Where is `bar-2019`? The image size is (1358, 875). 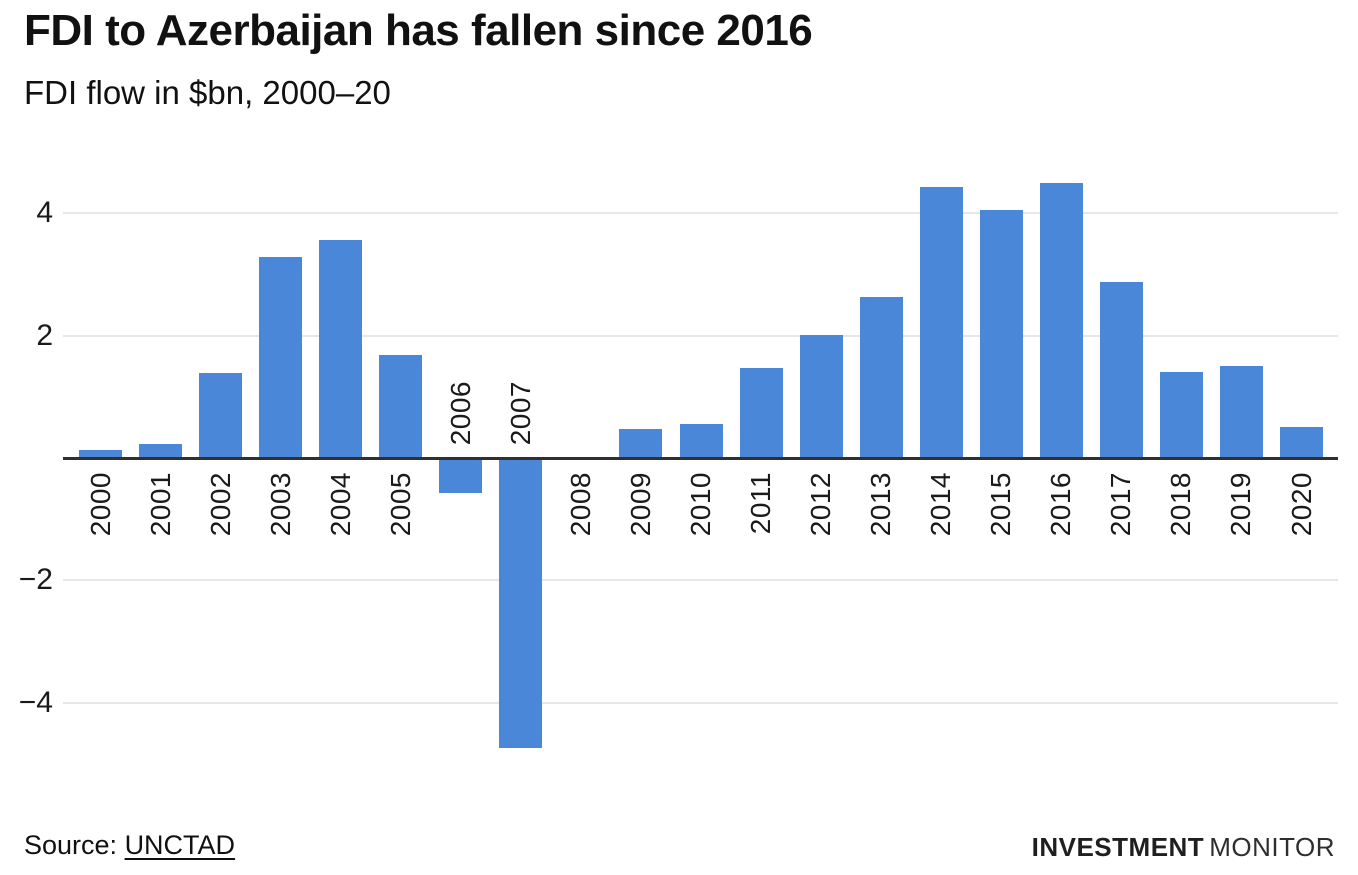
bar-2019 is located at coordinates (1241, 412).